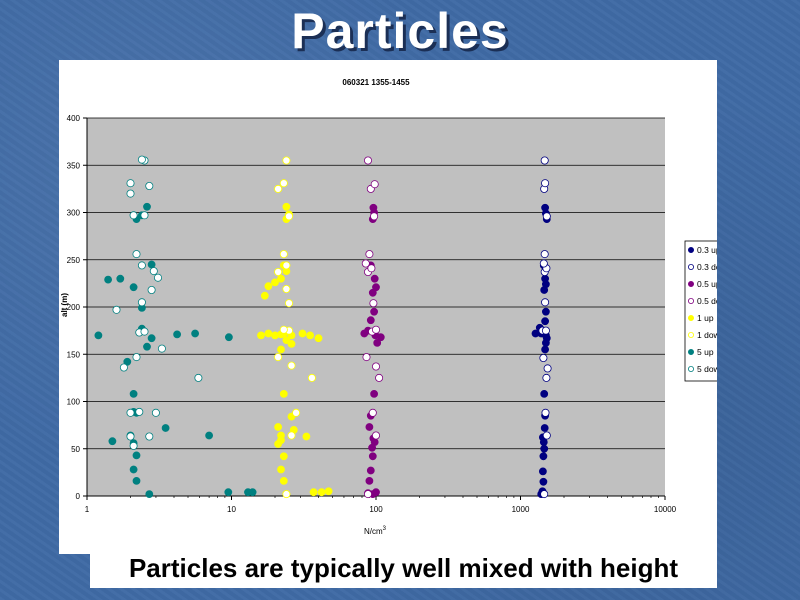  Describe the element at coordinates (75, 449) in the screenshot. I see `y-tick-label: 50` at that location.